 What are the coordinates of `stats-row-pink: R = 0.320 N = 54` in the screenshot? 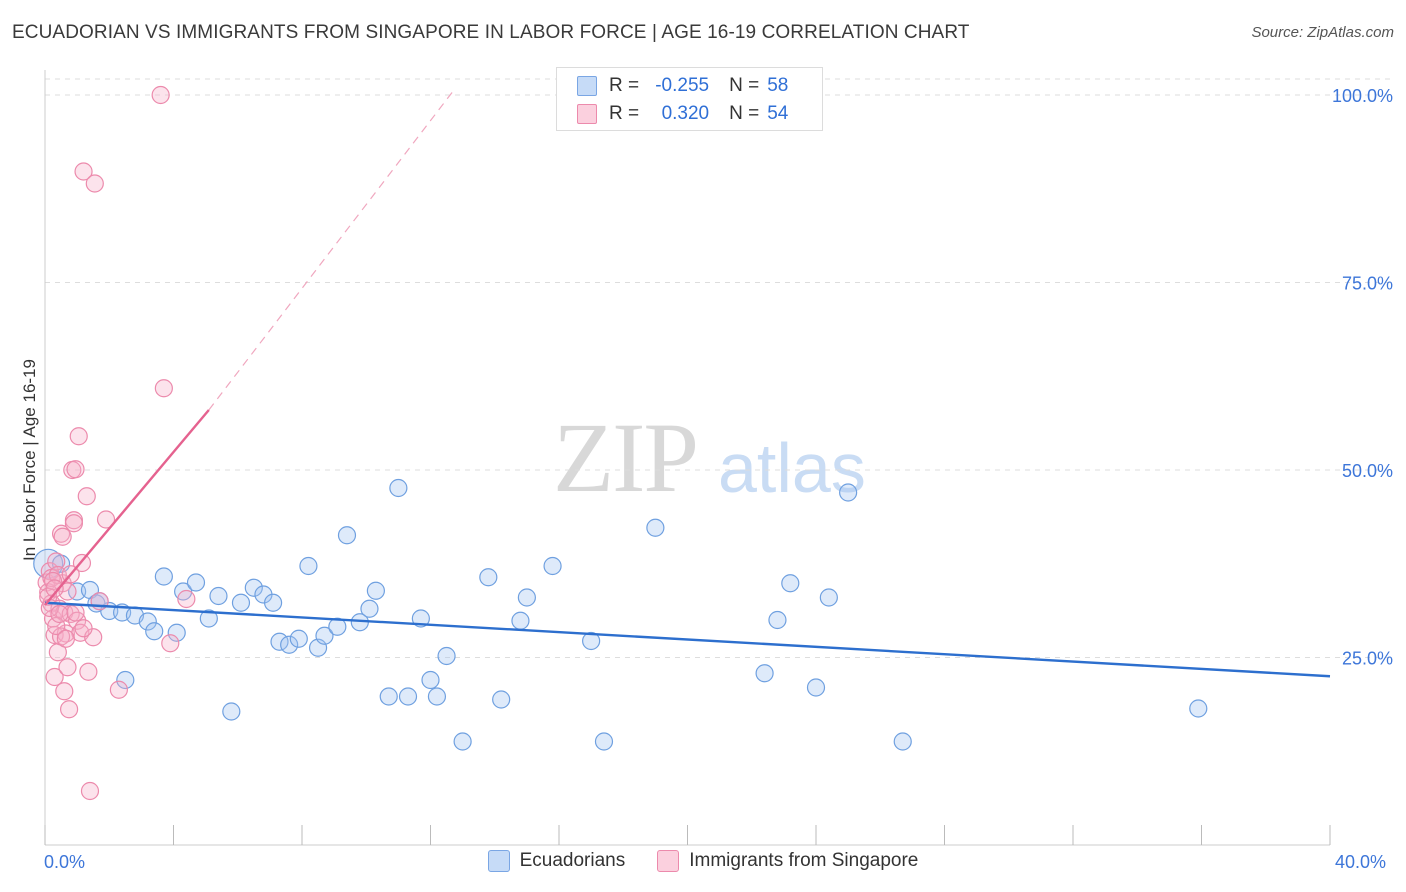 It's located at (690, 114).